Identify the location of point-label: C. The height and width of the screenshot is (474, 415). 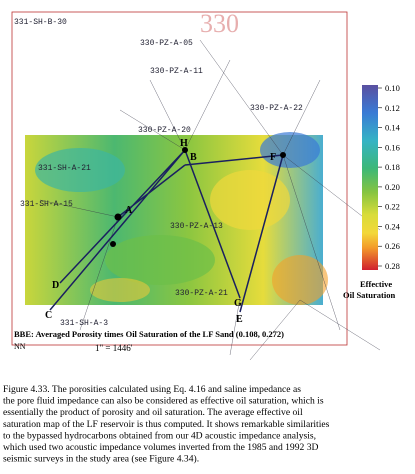
(48, 315).